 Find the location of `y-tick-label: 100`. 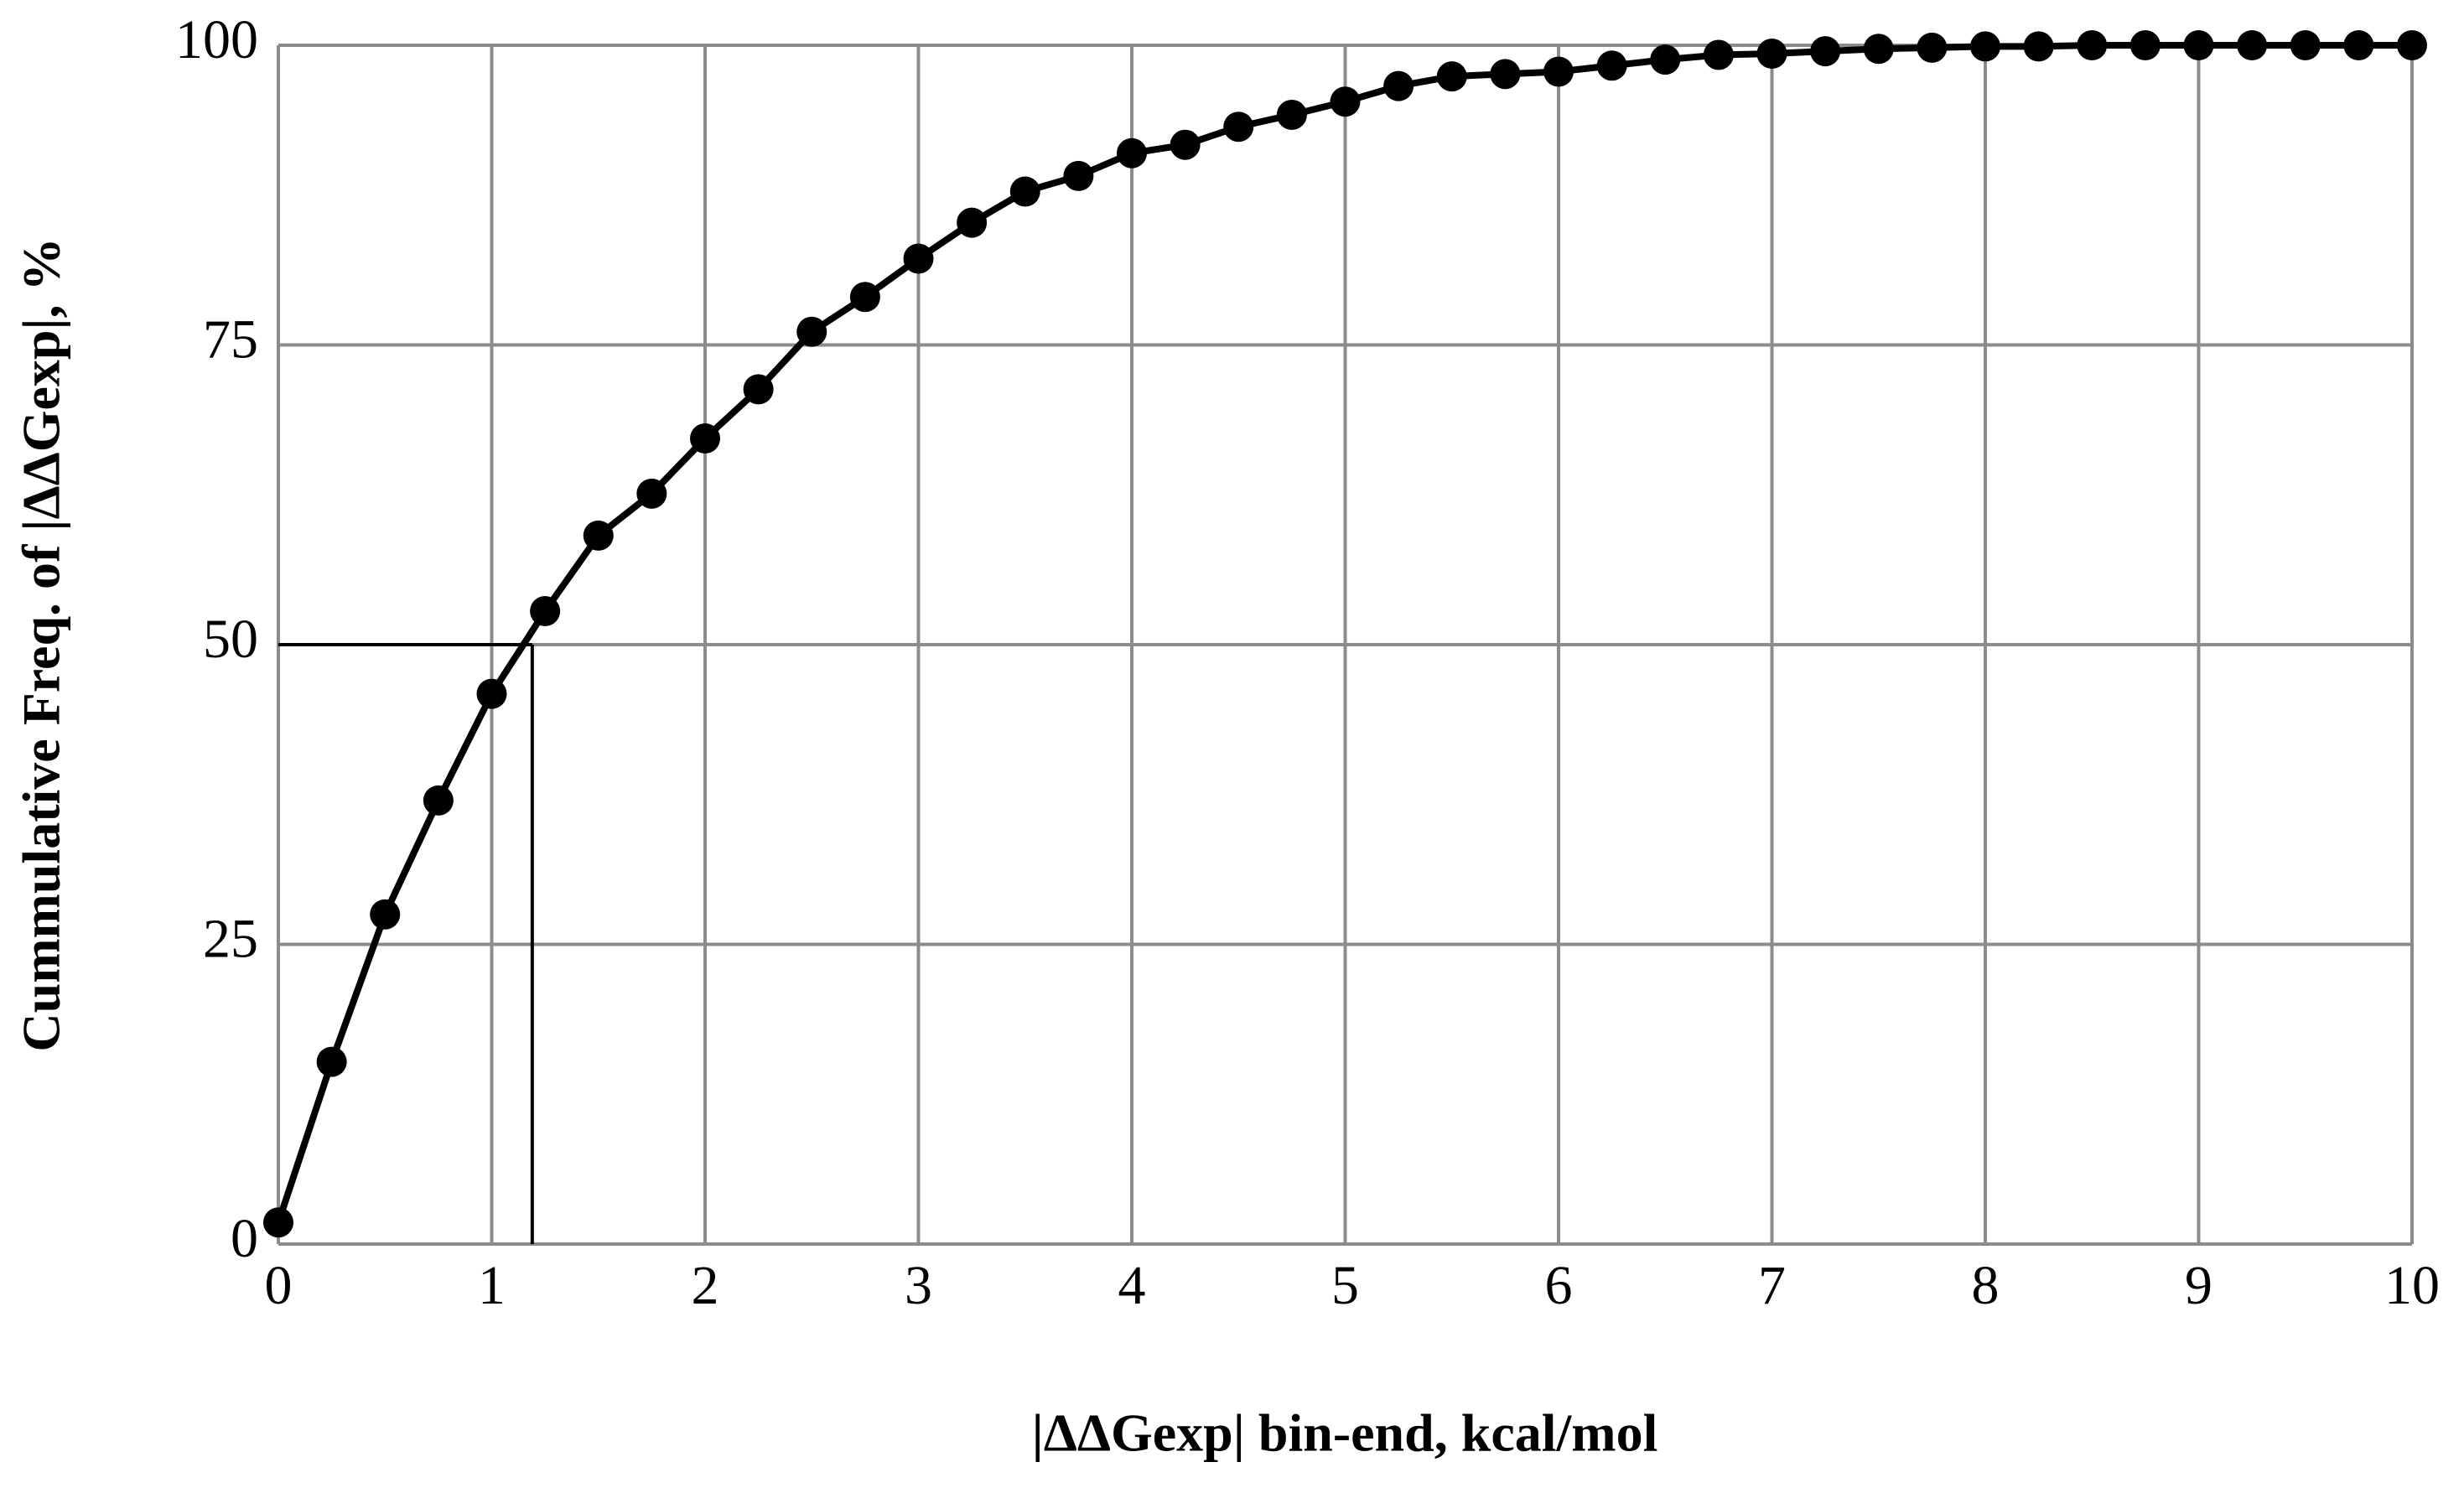

y-tick-label: 100 is located at coordinates (217, 39).